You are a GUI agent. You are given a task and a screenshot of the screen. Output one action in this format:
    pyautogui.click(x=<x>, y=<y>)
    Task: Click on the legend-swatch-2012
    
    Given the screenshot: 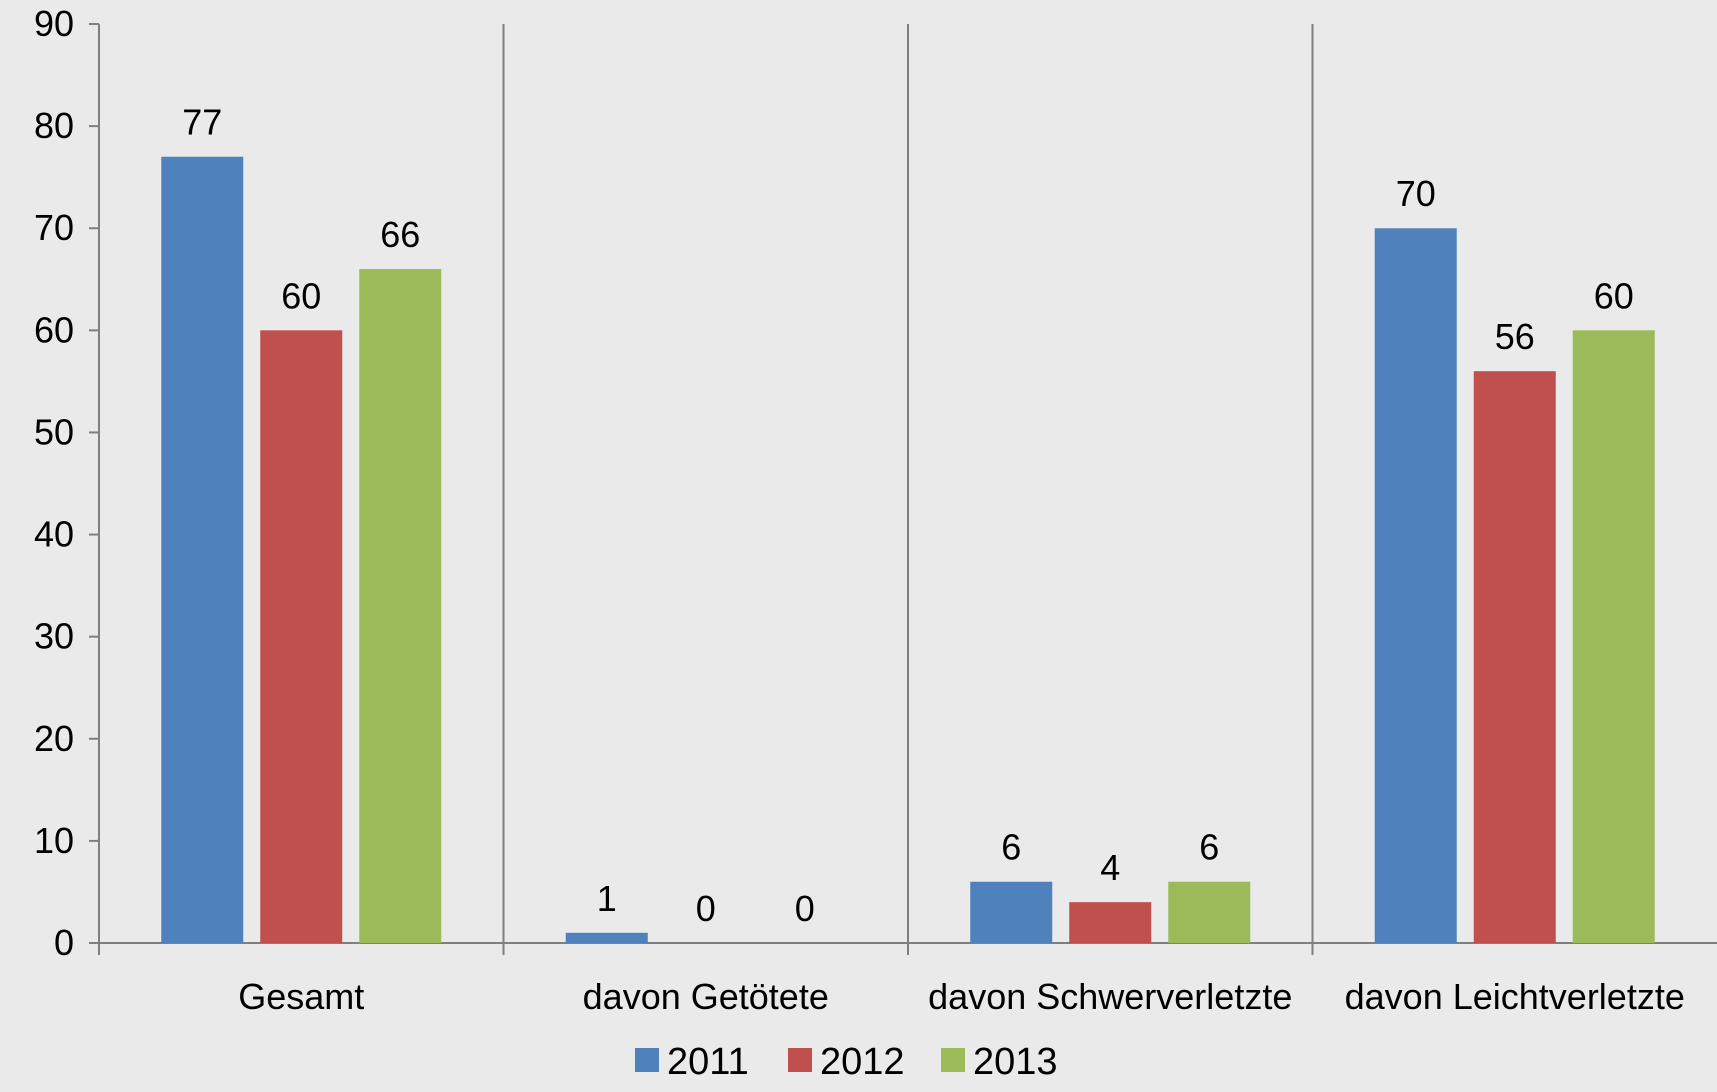 What is the action you would take?
    pyautogui.click(x=800, y=1060)
    